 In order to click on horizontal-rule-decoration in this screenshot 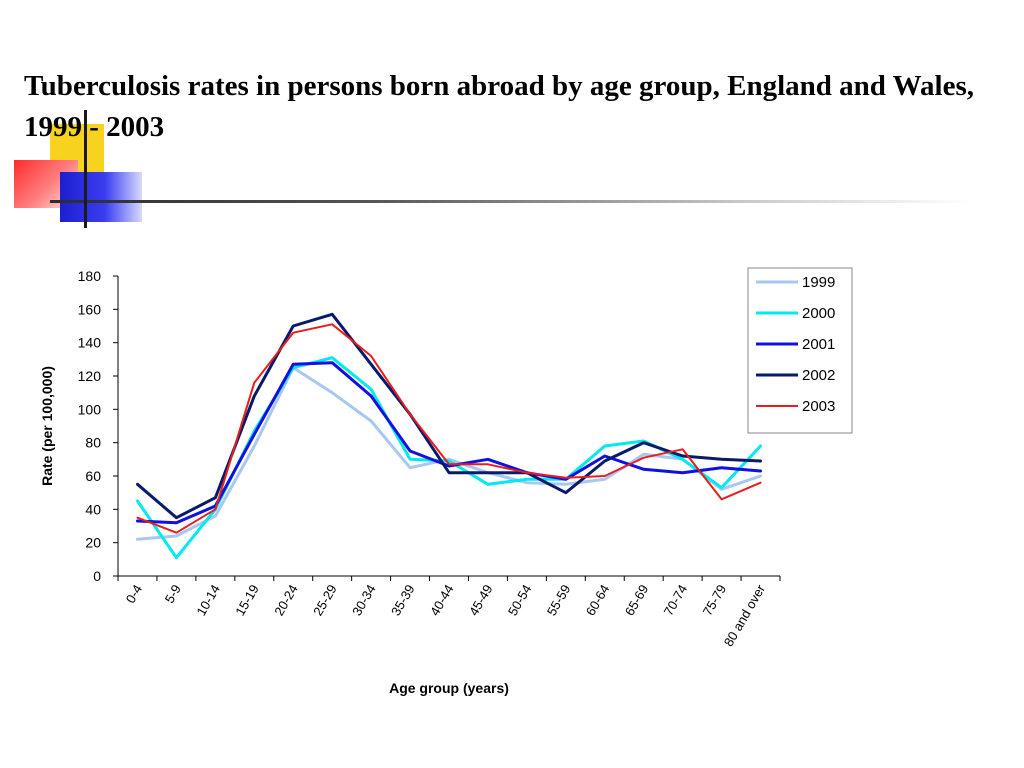, I will do `click(510, 201)`.